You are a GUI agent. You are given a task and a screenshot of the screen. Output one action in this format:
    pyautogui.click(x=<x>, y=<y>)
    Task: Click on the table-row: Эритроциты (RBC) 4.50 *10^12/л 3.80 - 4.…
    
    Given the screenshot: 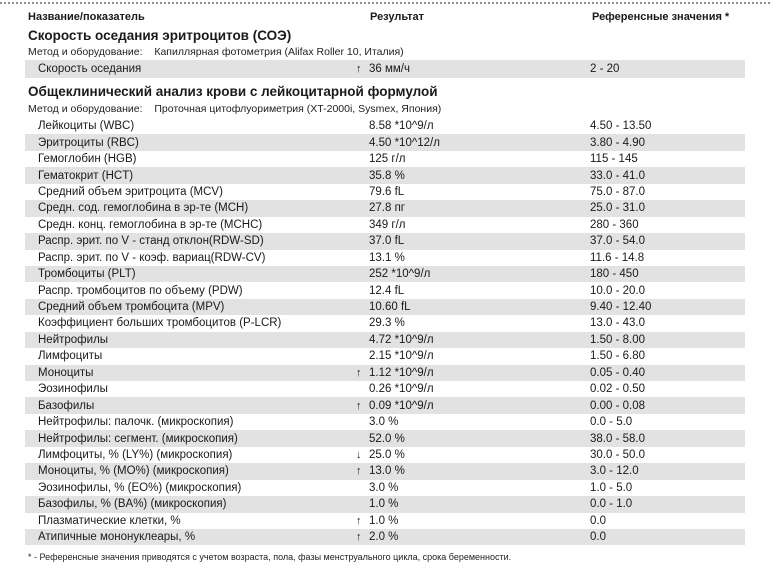 What is the action you would take?
    pyautogui.click(x=385, y=142)
    